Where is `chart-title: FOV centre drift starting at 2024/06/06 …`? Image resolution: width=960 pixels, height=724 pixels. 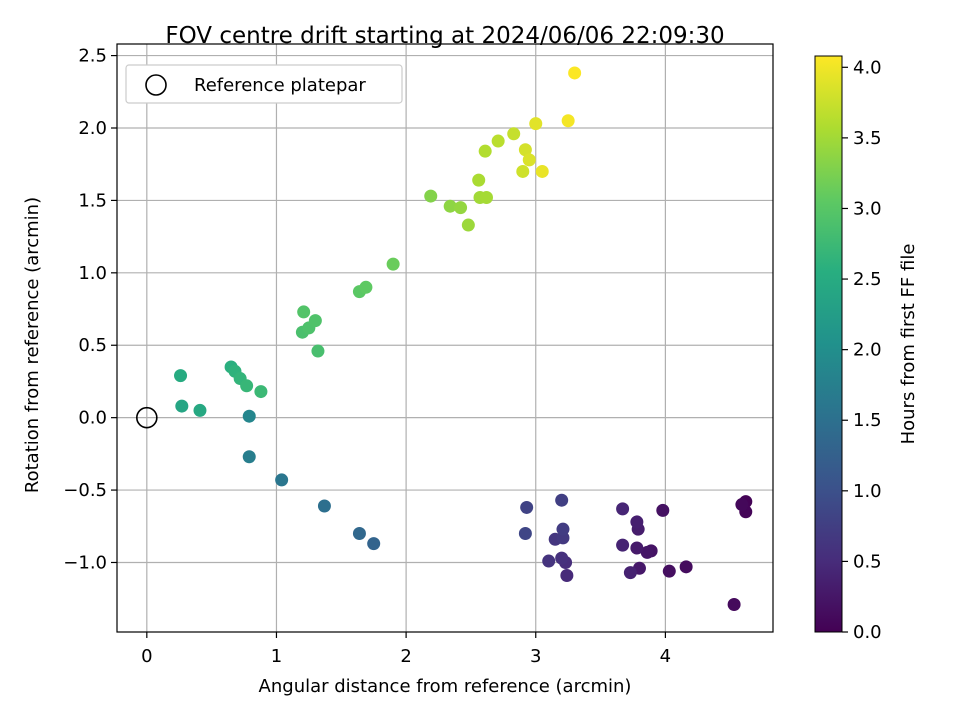
chart-title: FOV centre drift starting at 2024/06/06 … is located at coordinates (444, 36).